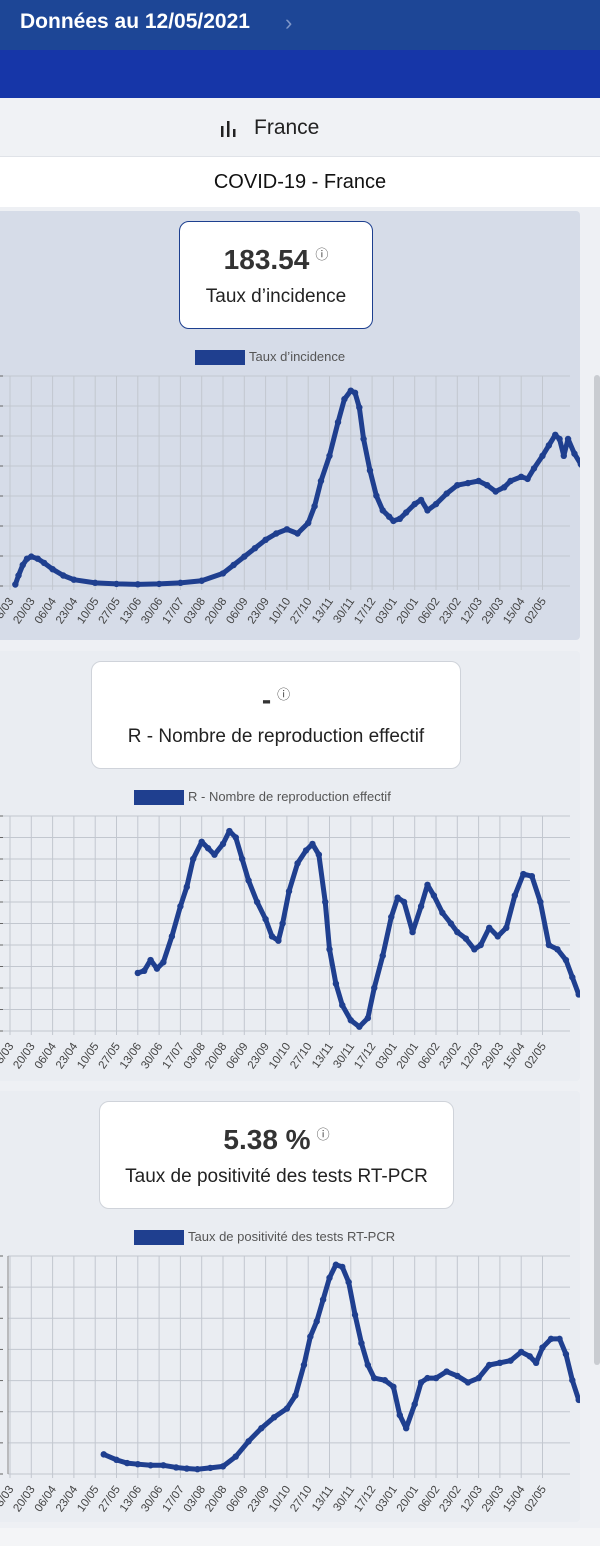  Describe the element at coordinates (472, 611) in the screenshot. I see `x-tick-label: 12/03` at that location.